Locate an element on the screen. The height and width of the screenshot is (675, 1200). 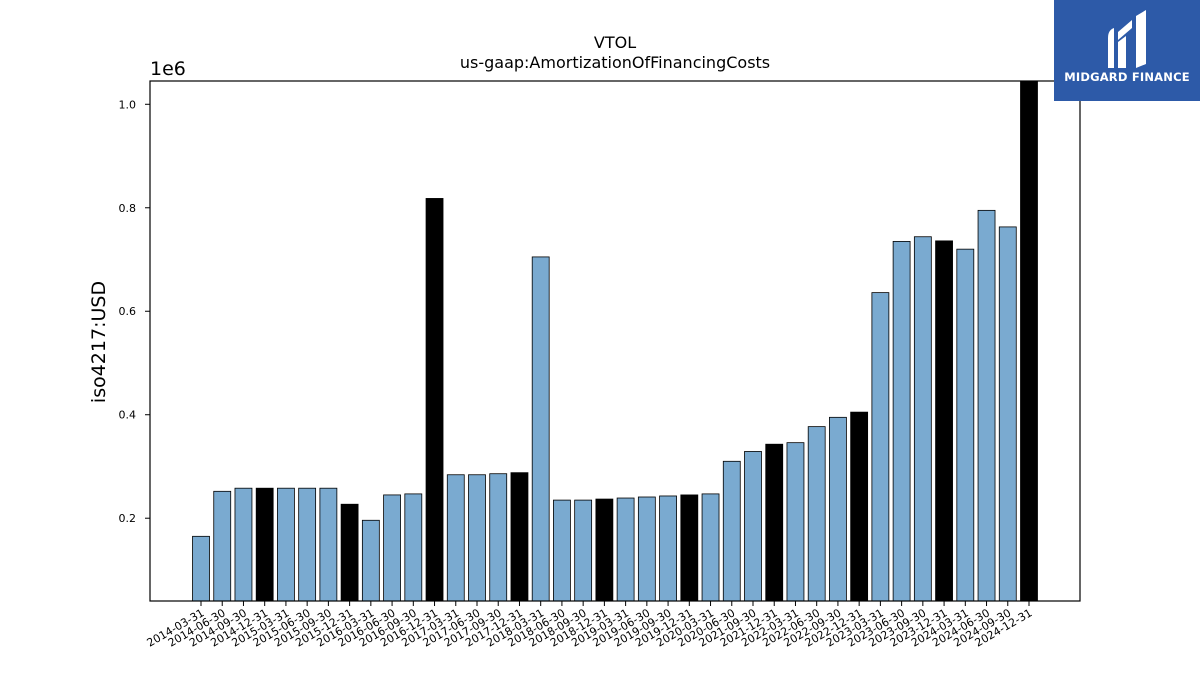
y-tick-label: 0.6 is located at coordinates (128, 311).